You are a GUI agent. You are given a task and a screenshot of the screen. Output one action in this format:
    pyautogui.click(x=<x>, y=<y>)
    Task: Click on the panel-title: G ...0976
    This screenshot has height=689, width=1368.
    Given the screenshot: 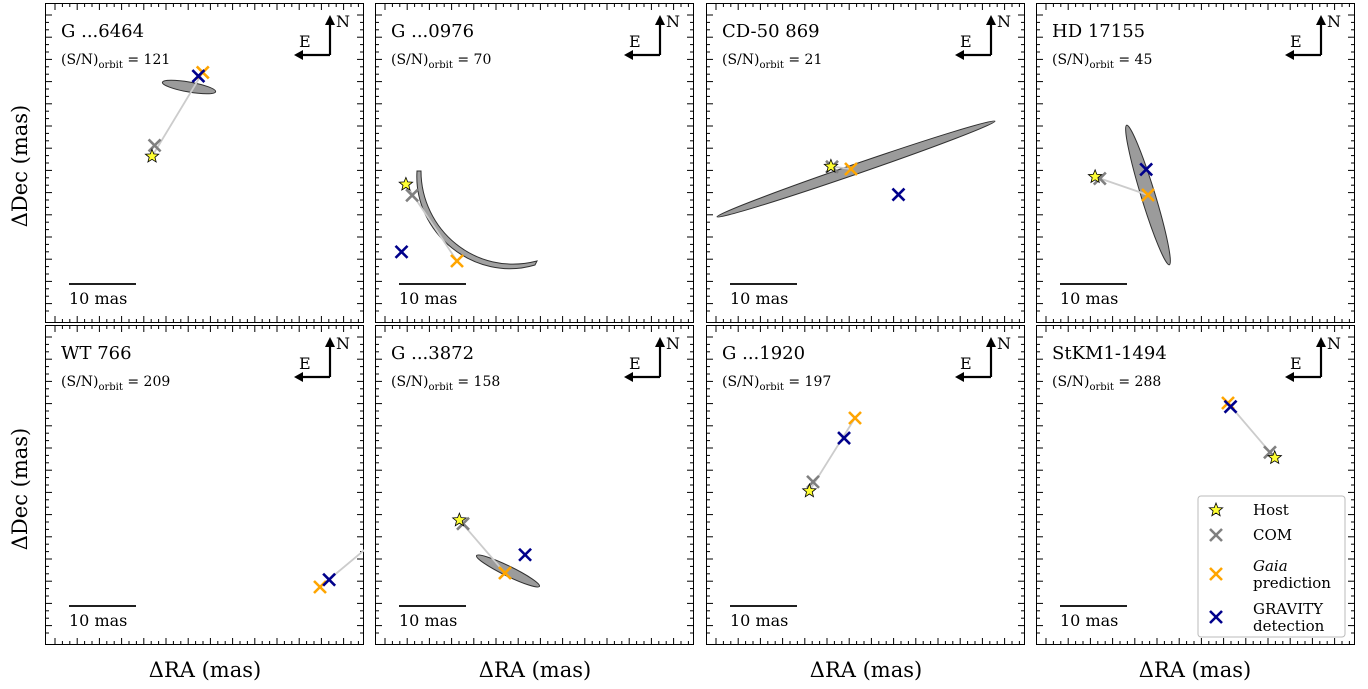 What is the action you would take?
    pyautogui.click(x=432, y=31)
    